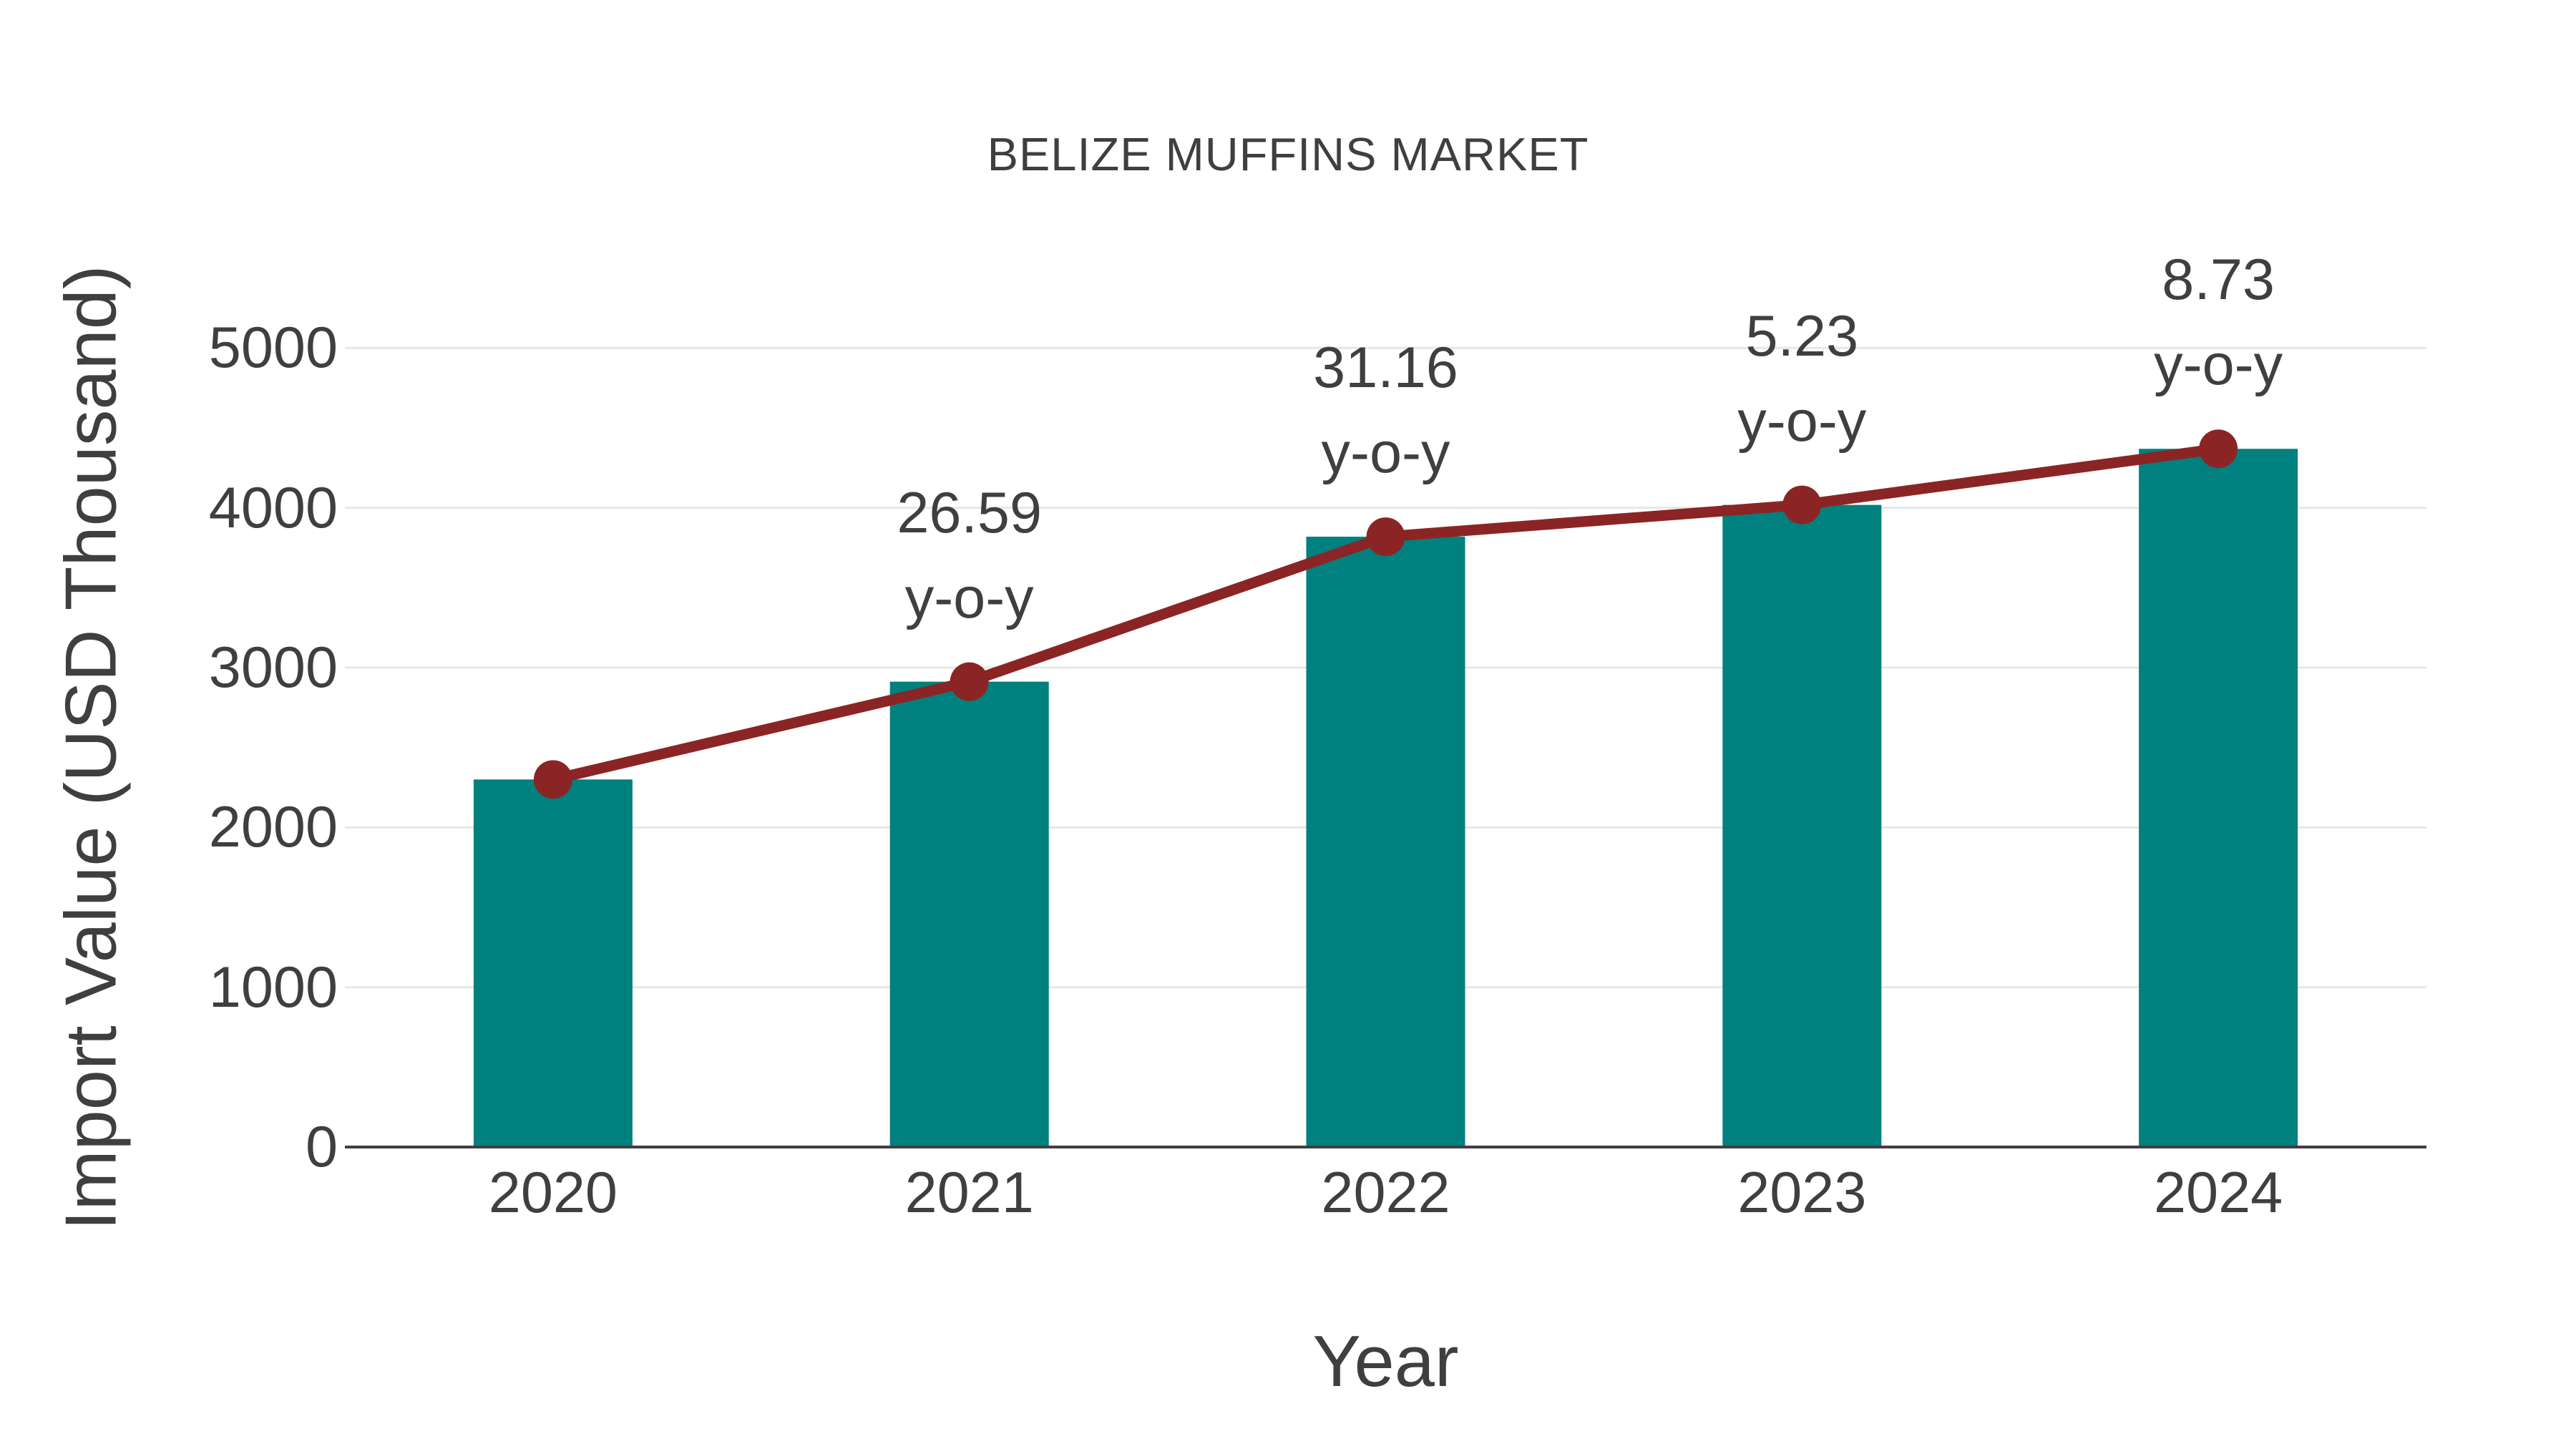 This screenshot has width=2576, height=1449. I want to click on y-tick-label: 3000, so click(273, 667).